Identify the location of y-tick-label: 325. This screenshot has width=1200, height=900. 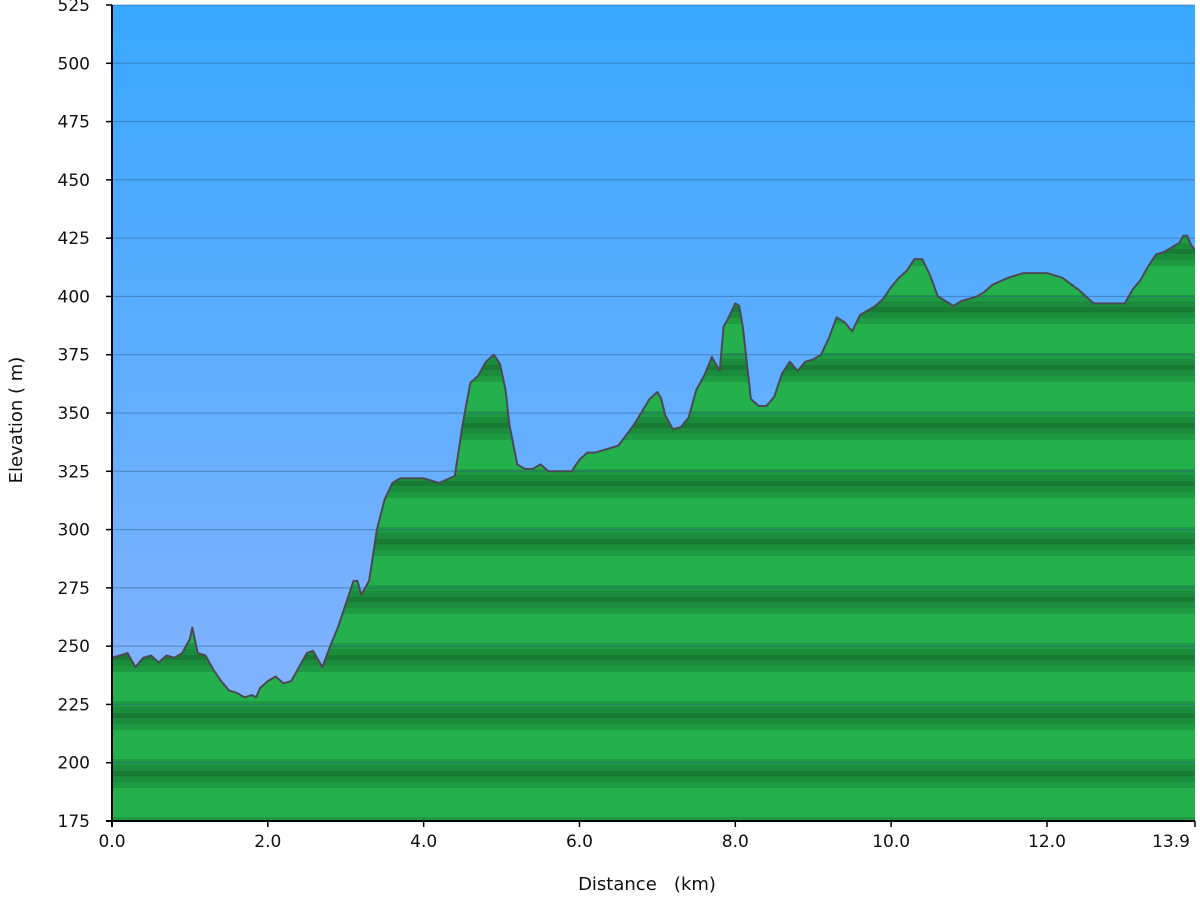
(74, 472).